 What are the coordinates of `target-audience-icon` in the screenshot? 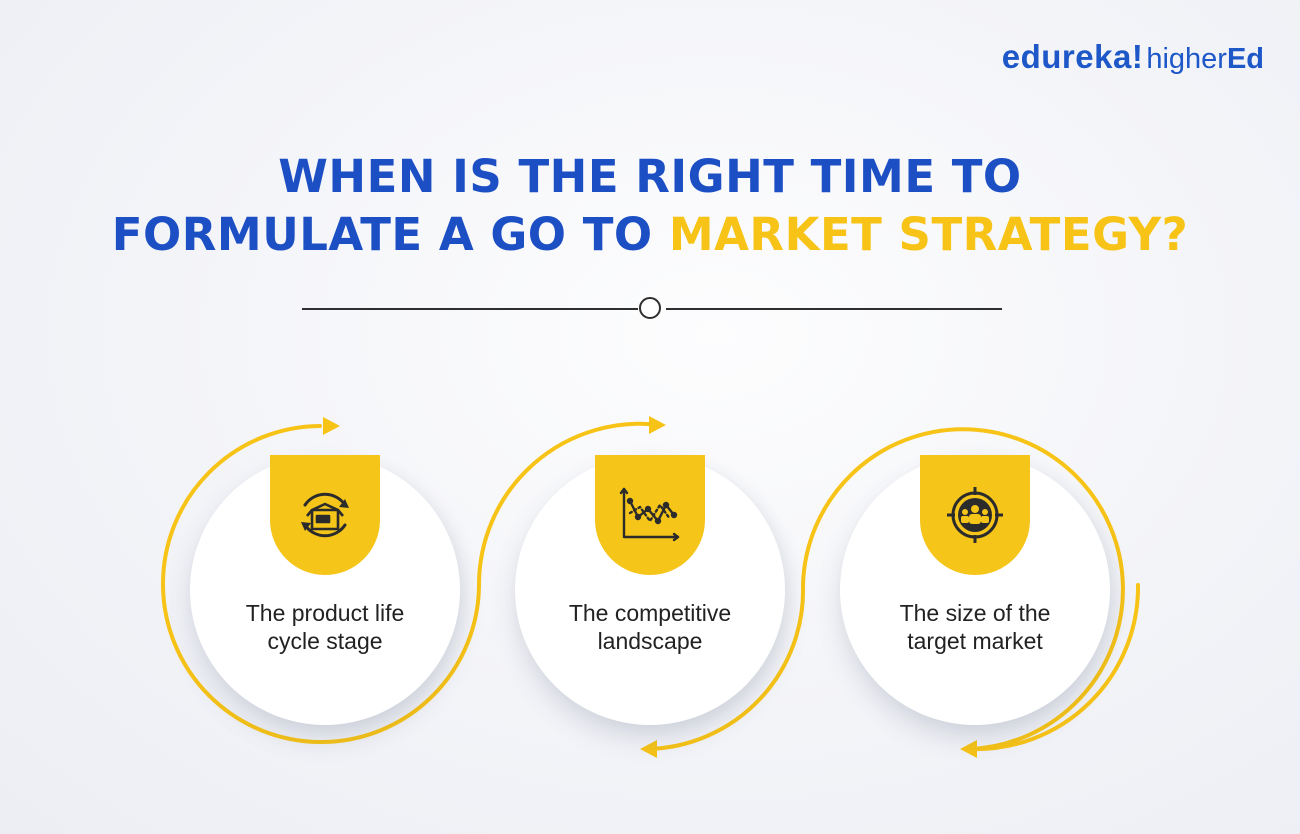 It's located at (975, 515).